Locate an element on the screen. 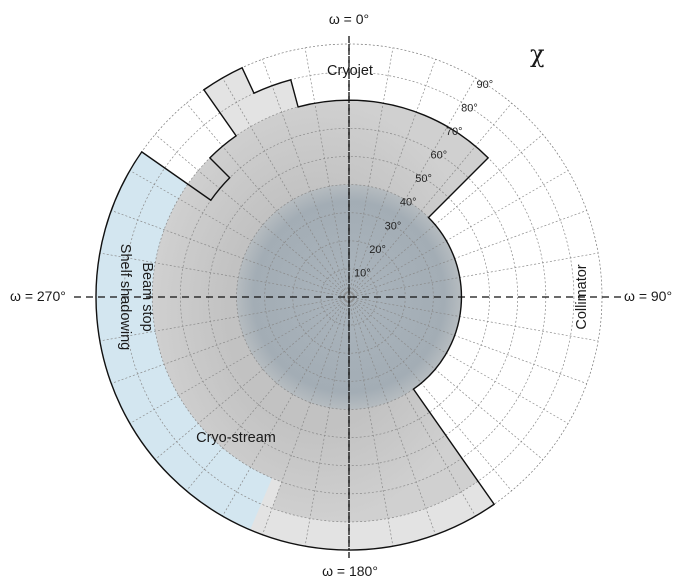 The image size is (677, 581). beam-stop-label: Beam stop is located at coordinates (147, 296).